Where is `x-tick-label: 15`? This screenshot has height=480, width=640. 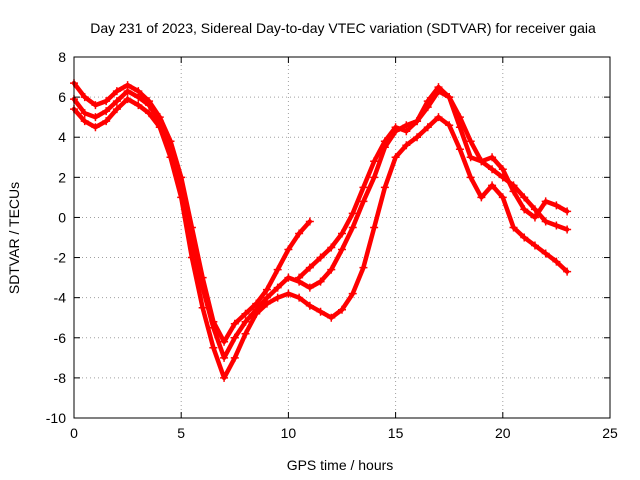 x-tick-label: 15 is located at coordinates (396, 433).